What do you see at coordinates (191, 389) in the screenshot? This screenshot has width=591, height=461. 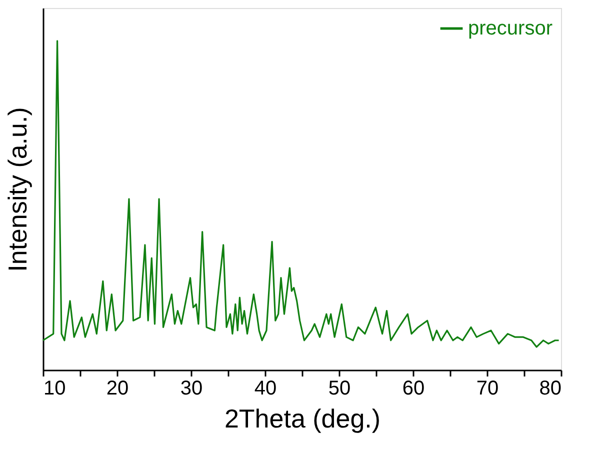 I see `x-tick-label: 30` at bounding box center [191, 389].